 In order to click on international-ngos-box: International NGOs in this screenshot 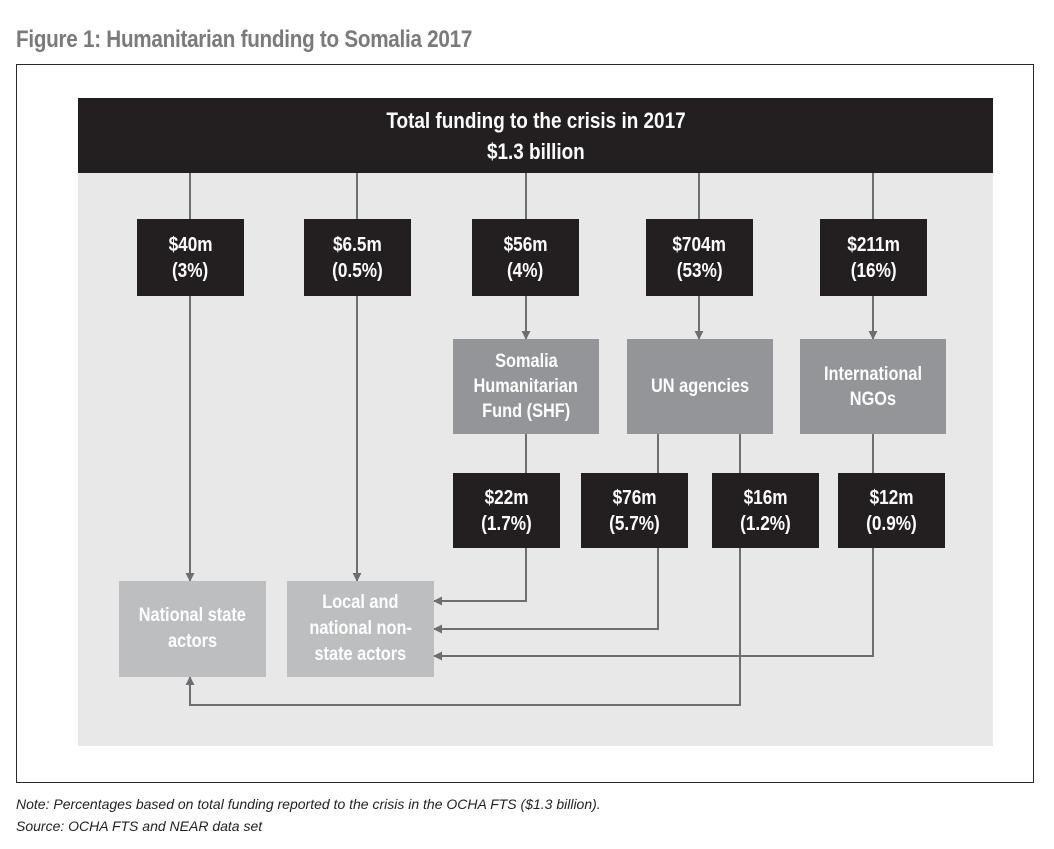, I will do `click(873, 386)`.